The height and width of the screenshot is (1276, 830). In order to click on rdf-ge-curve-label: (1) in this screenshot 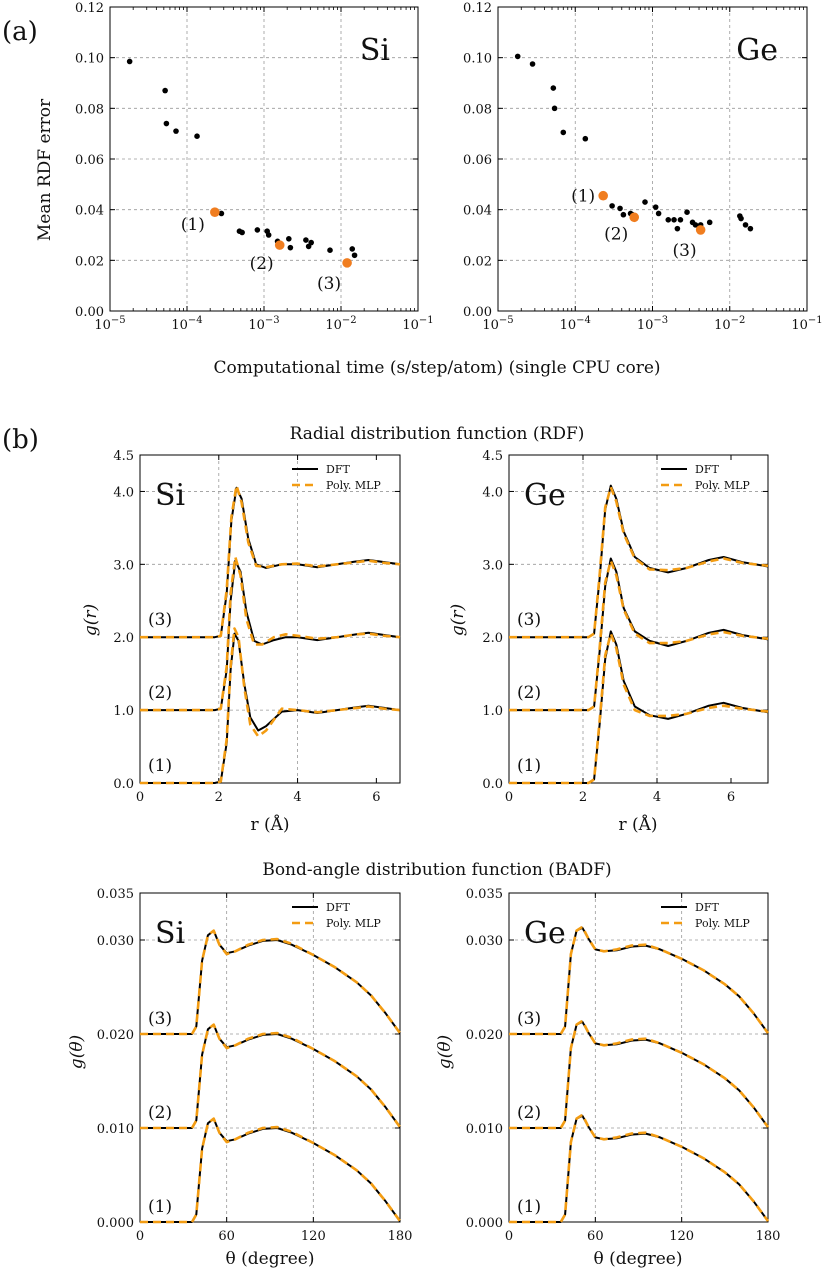, I will do `click(529, 766)`.